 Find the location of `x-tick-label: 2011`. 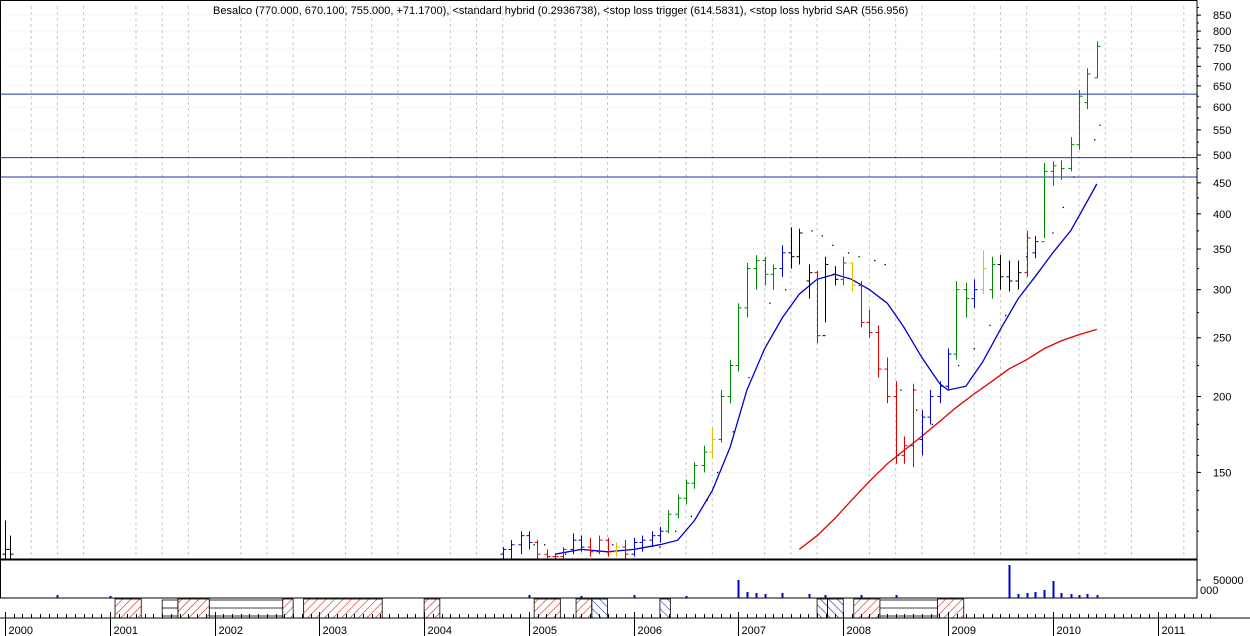

x-tick-label: 2011 is located at coordinates (1174, 630).